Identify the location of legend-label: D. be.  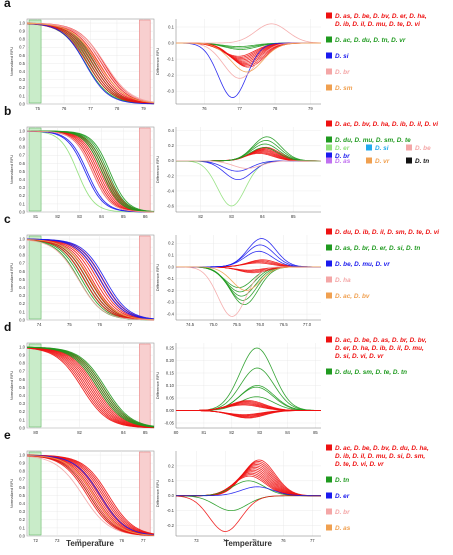
(423, 148).